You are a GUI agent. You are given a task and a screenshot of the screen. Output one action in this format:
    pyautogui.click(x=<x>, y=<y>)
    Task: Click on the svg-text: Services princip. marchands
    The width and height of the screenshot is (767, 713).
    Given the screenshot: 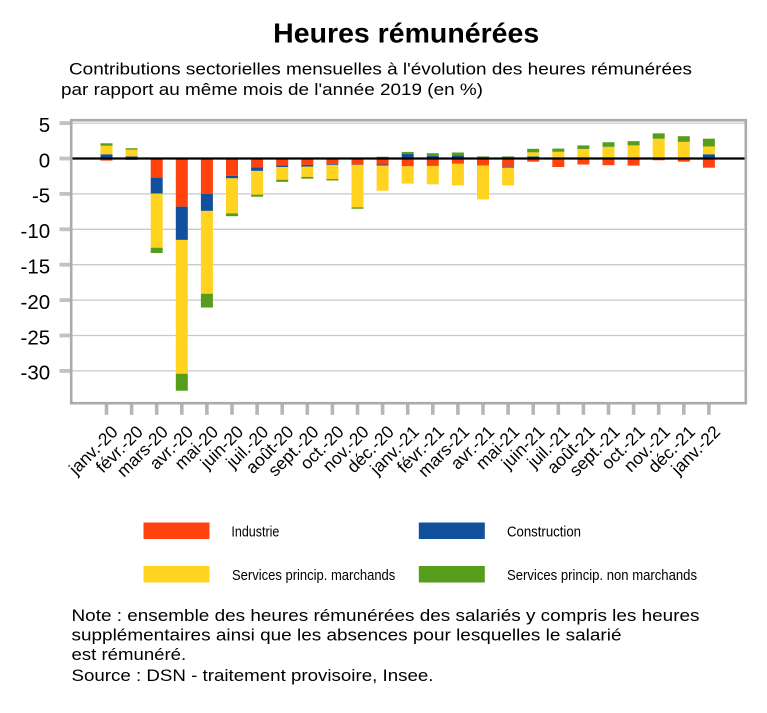 What is the action you would take?
    pyautogui.click(x=313, y=576)
    